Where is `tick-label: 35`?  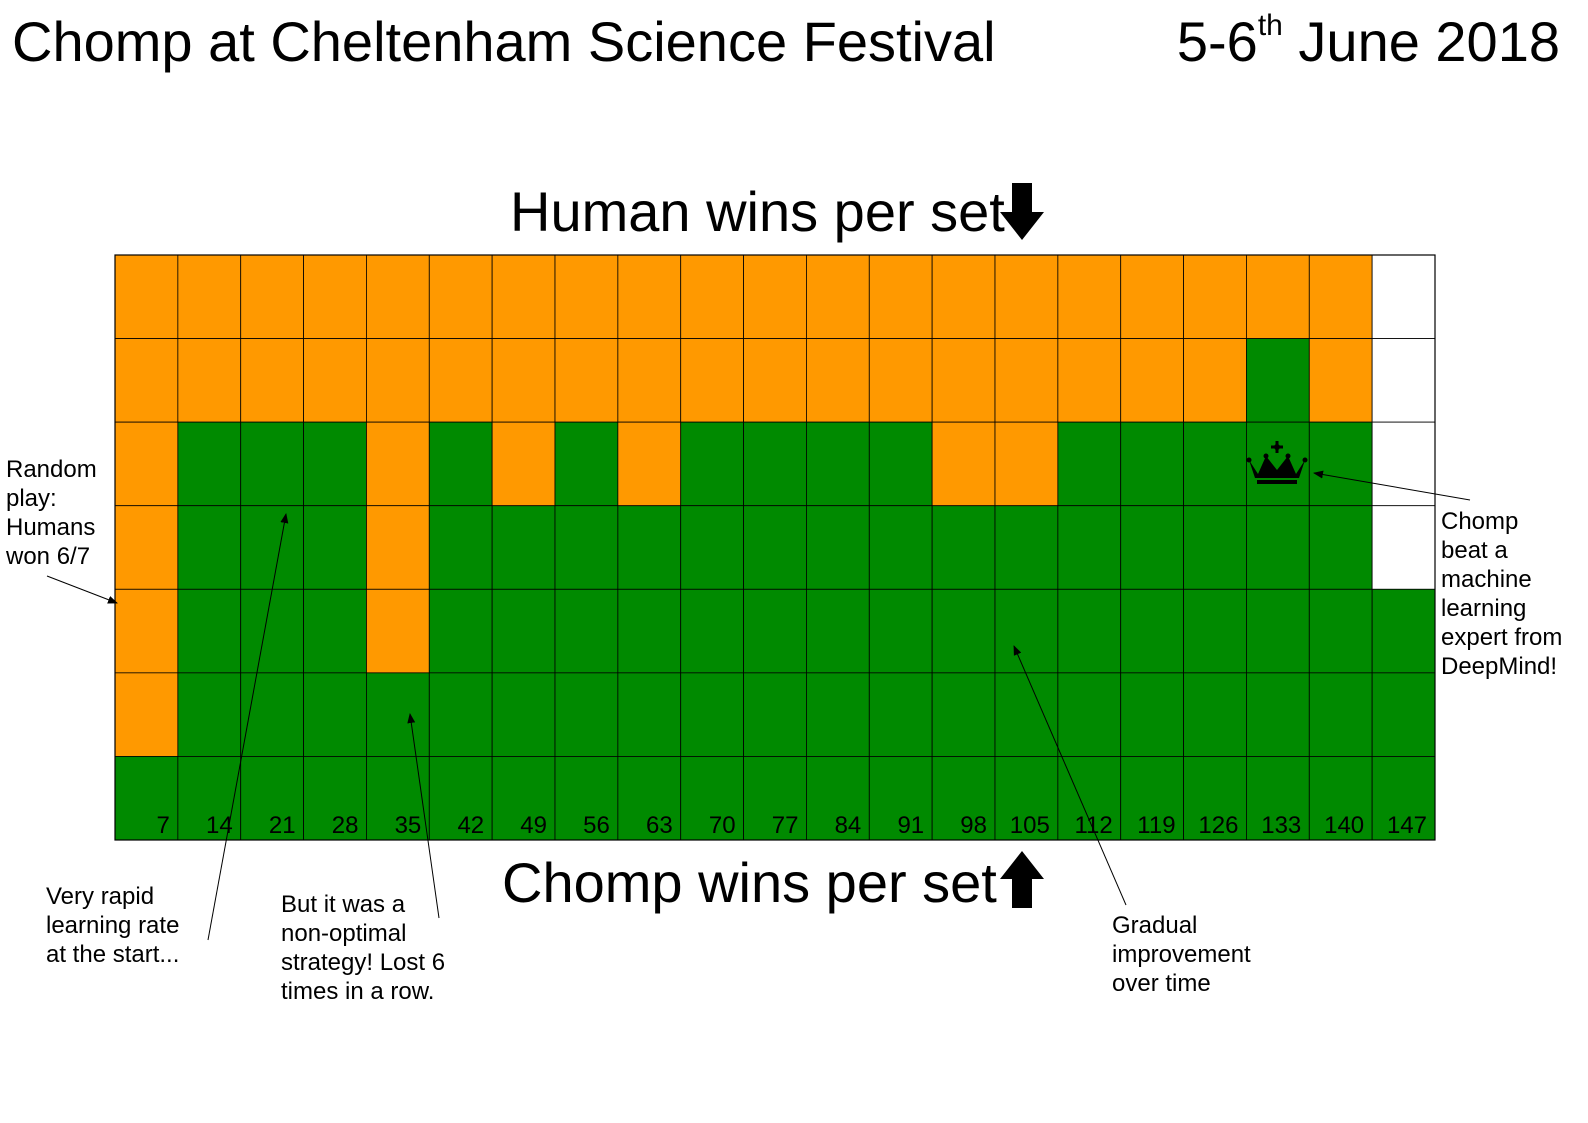 tick-label: 35 is located at coordinates (408, 825).